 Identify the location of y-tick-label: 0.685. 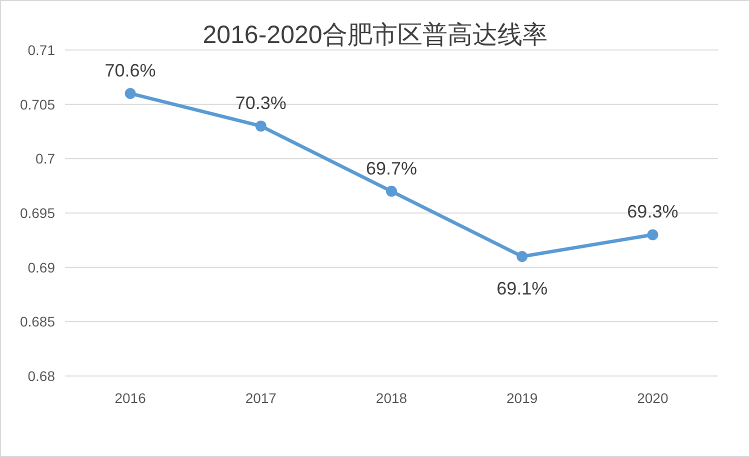
(38, 322).